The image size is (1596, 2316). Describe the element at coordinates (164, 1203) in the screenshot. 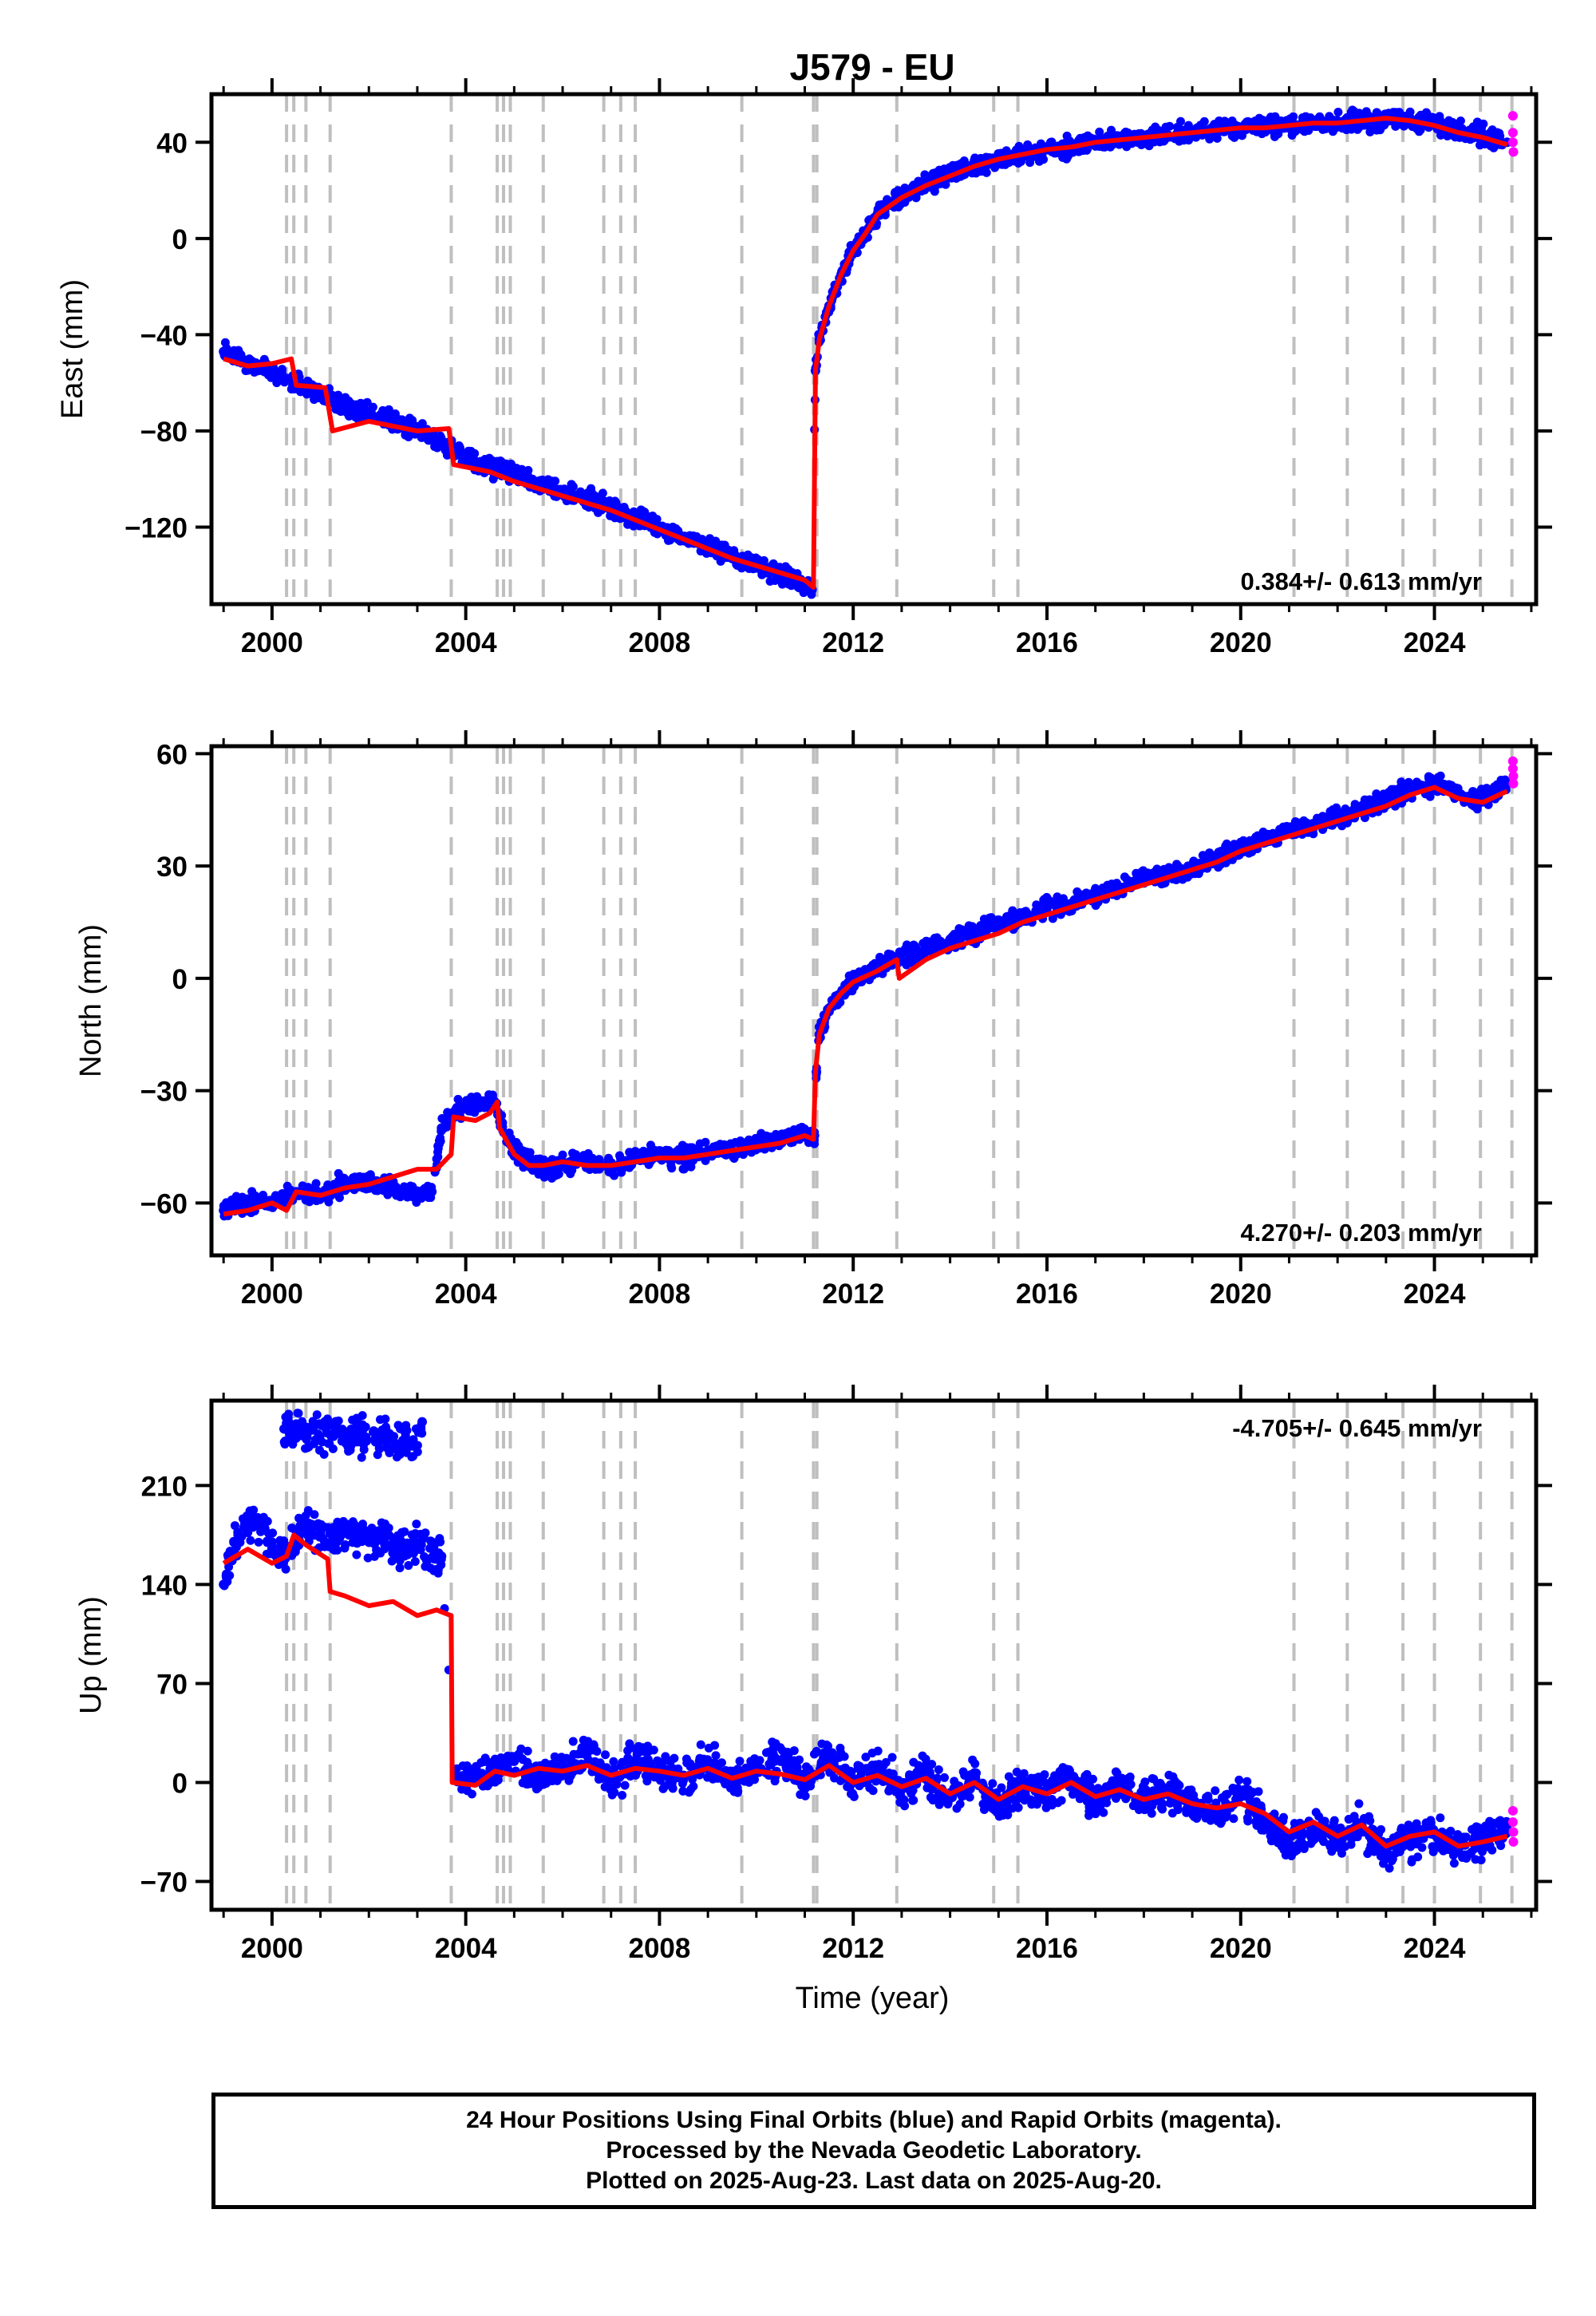

I see `y-tick-label: −60` at that location.